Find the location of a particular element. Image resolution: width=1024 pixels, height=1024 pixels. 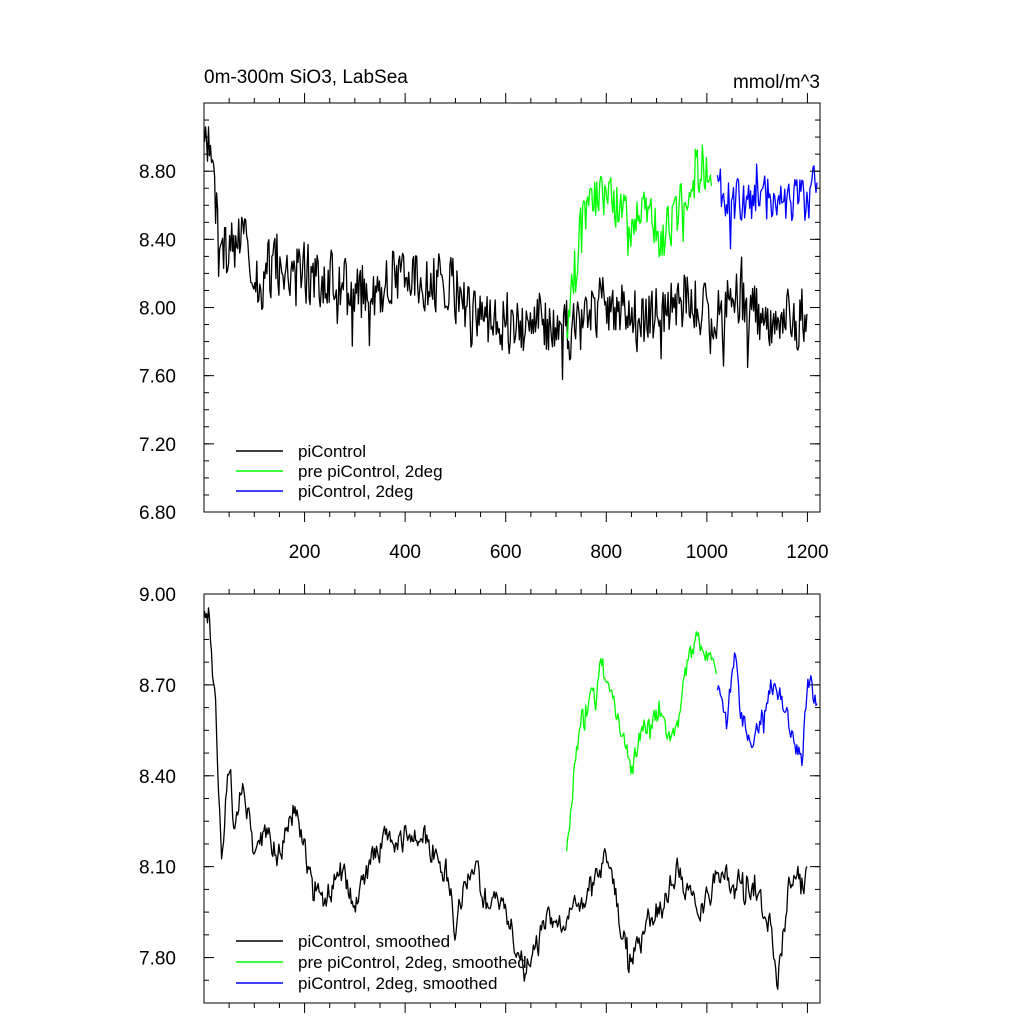

legend-label-picontrol: piControl is located at coordinates (332, 451).